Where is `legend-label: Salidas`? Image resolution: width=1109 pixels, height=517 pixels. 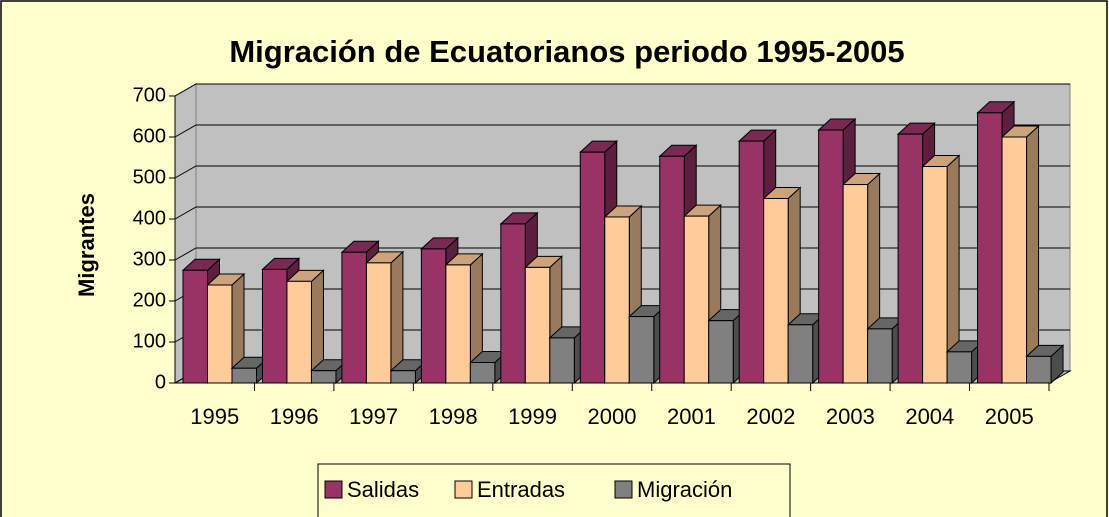 legend-label: Salidas is located at coordinates (383, 489).